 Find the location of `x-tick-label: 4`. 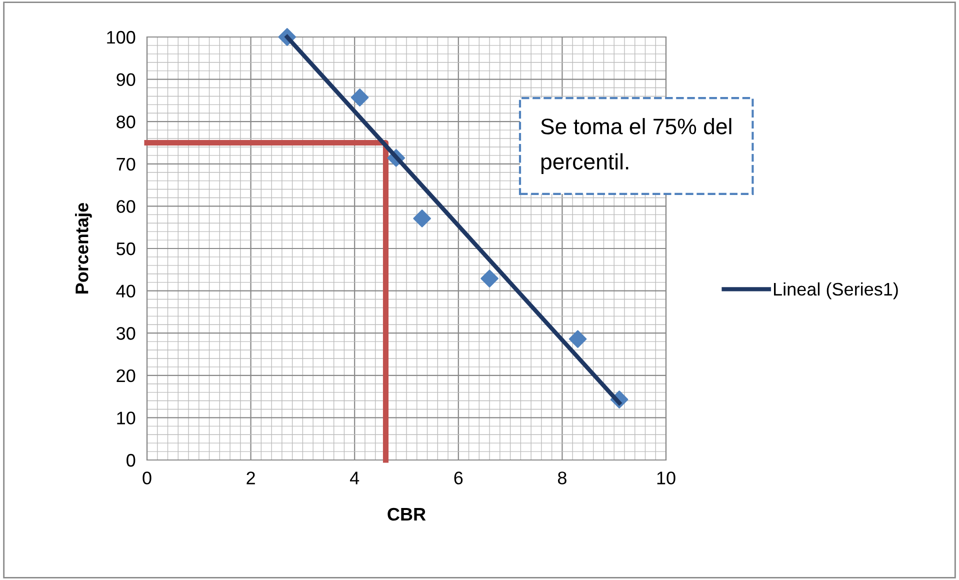

x-tick-label: 4 is located at coordinates (355, 478).